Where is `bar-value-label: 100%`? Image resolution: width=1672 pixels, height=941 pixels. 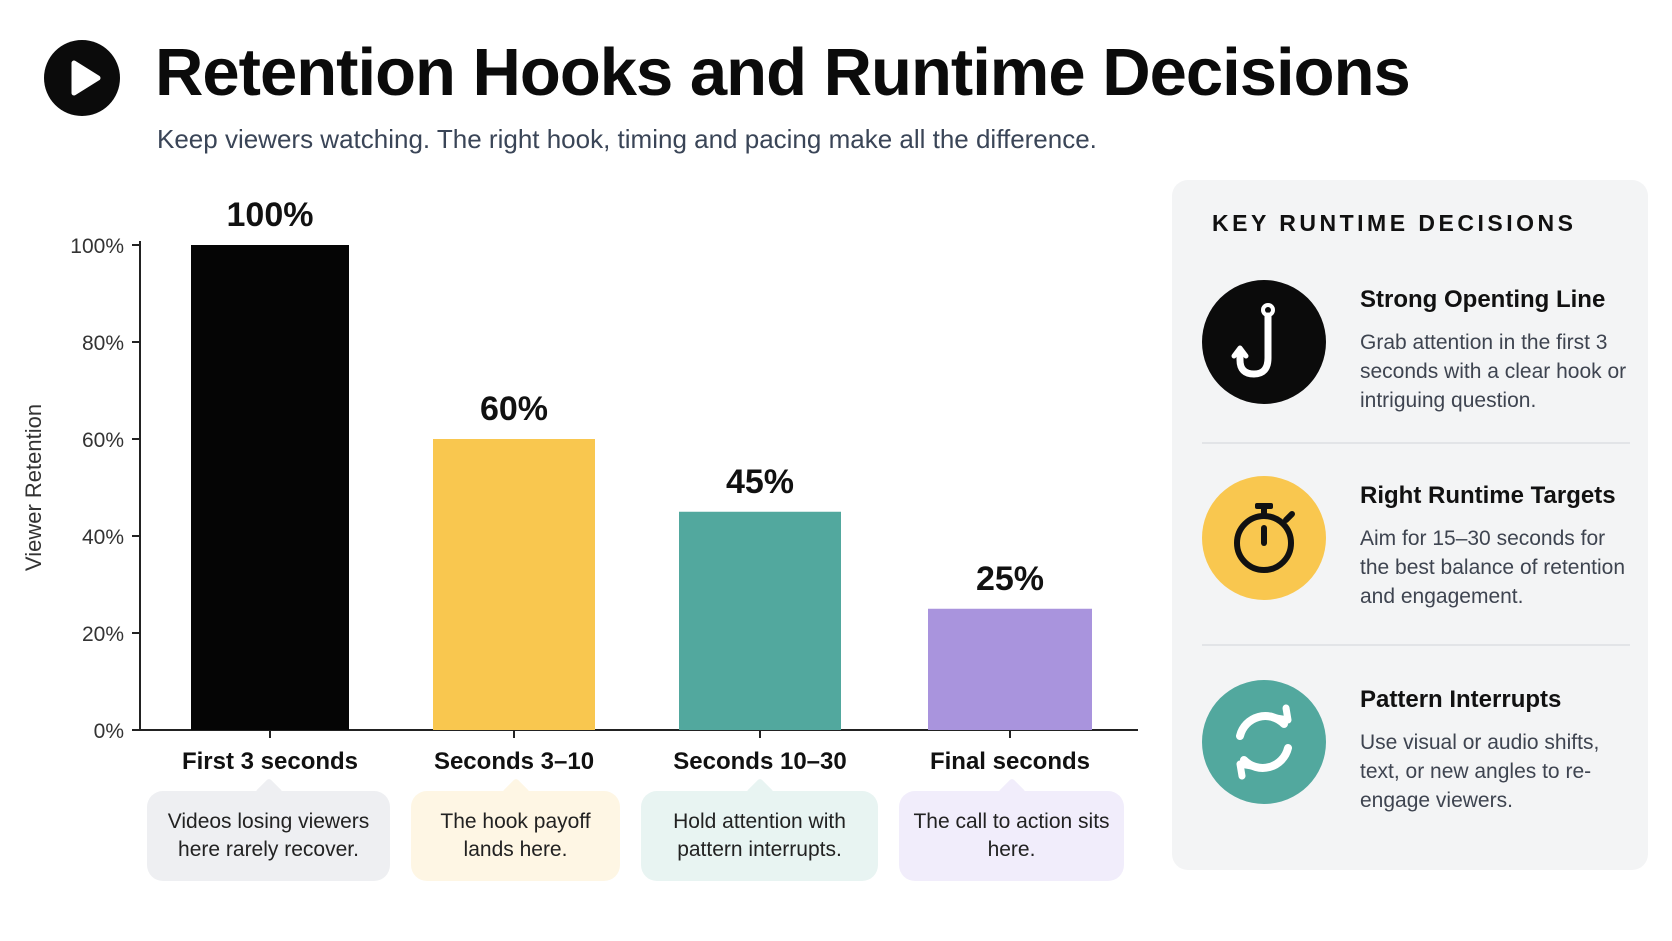 bar-value-label: 100% is located at coordinates (270, 215).